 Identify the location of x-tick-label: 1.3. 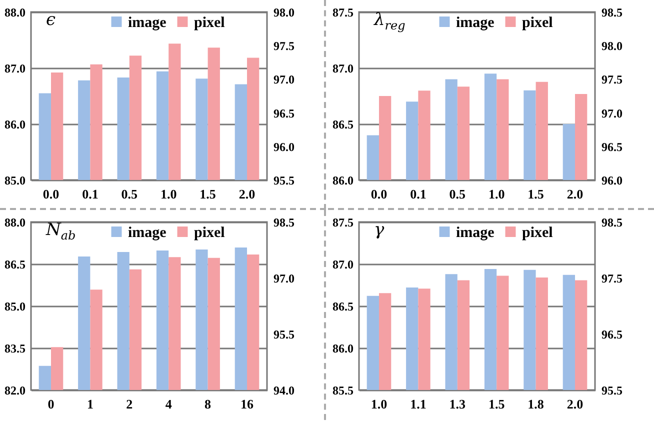
(457, 404).